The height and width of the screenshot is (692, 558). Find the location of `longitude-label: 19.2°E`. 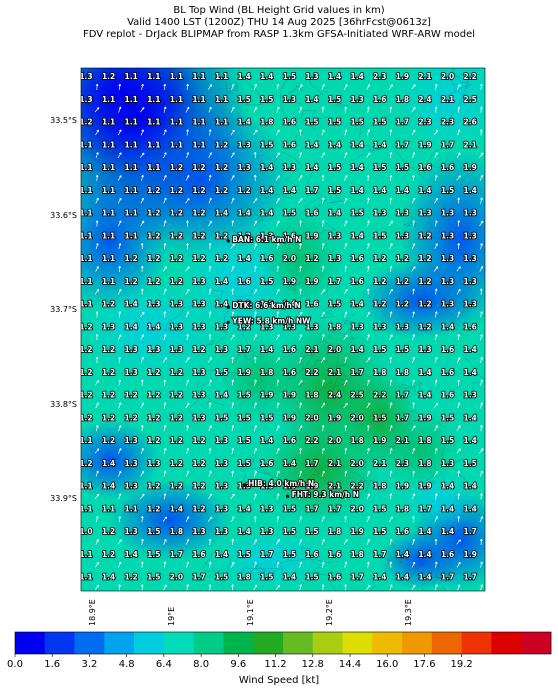

longitude-label: 19.2°E is located at coordinates (329, 612).